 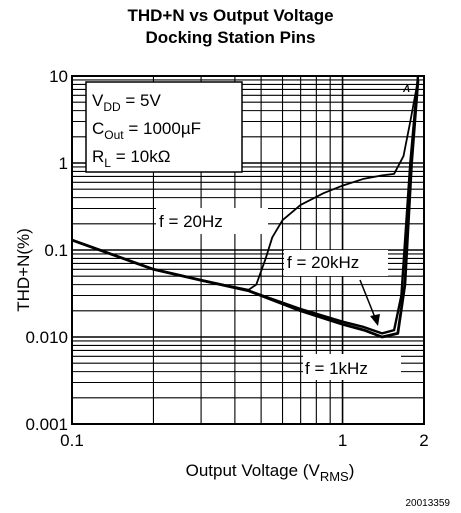 I want to click on x-axis-label: Output Voltage (VRMS), so click(x=270, y=472).